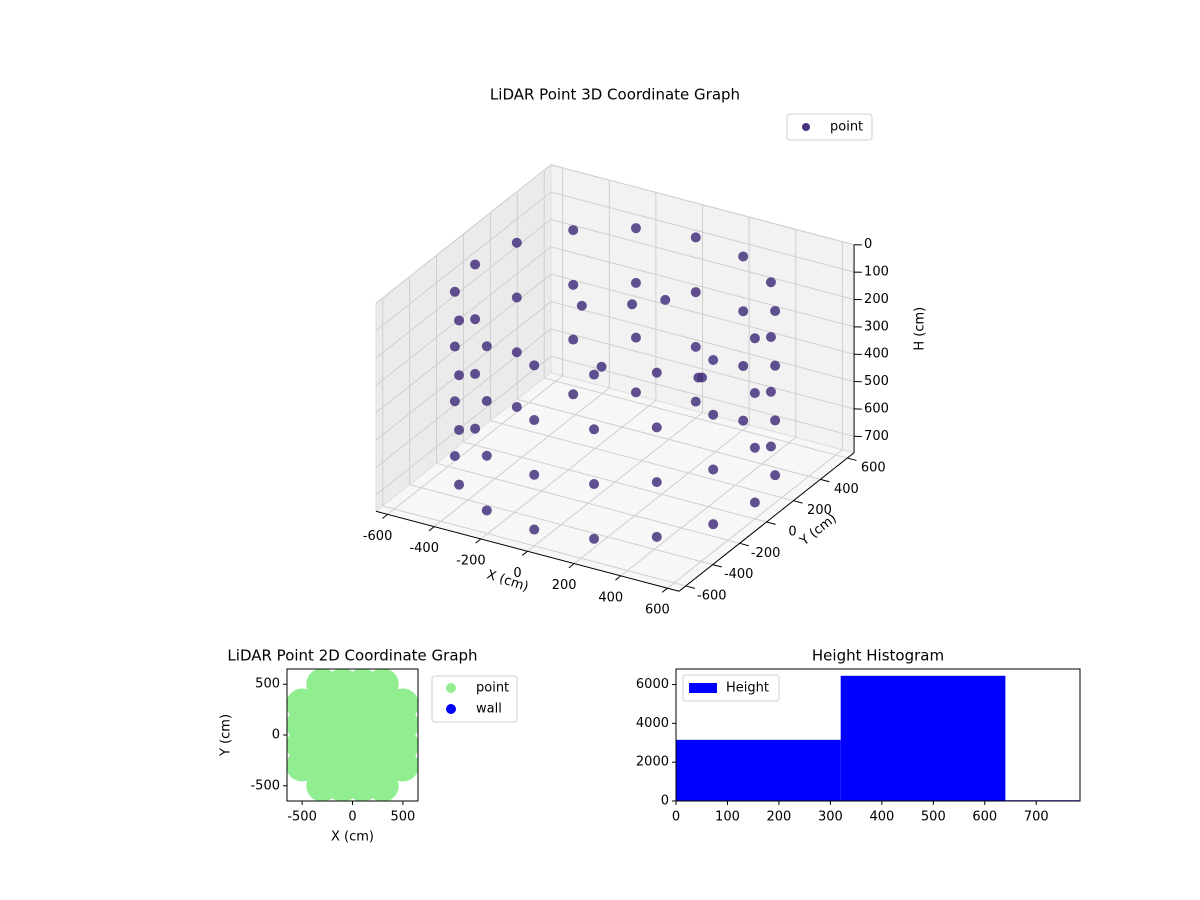 This screenshot has height=900, width=1200. What do you see at coordinates (739, 574) in the screenshot?
I see `y-tick-label: -400` at bounding box center [739, 574].